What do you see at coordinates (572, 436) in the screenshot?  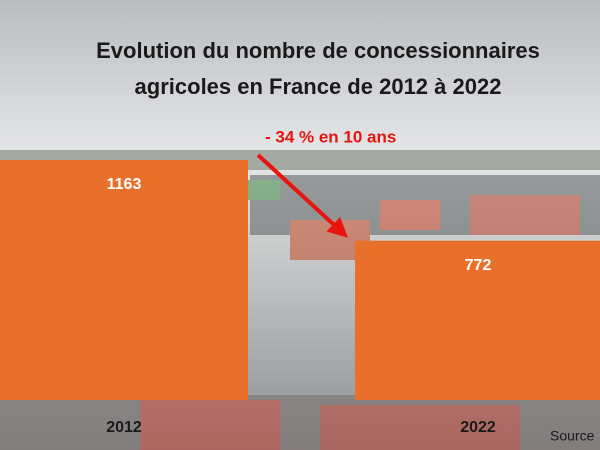 I see `source-note: Source` at bounding box center [572, 436].